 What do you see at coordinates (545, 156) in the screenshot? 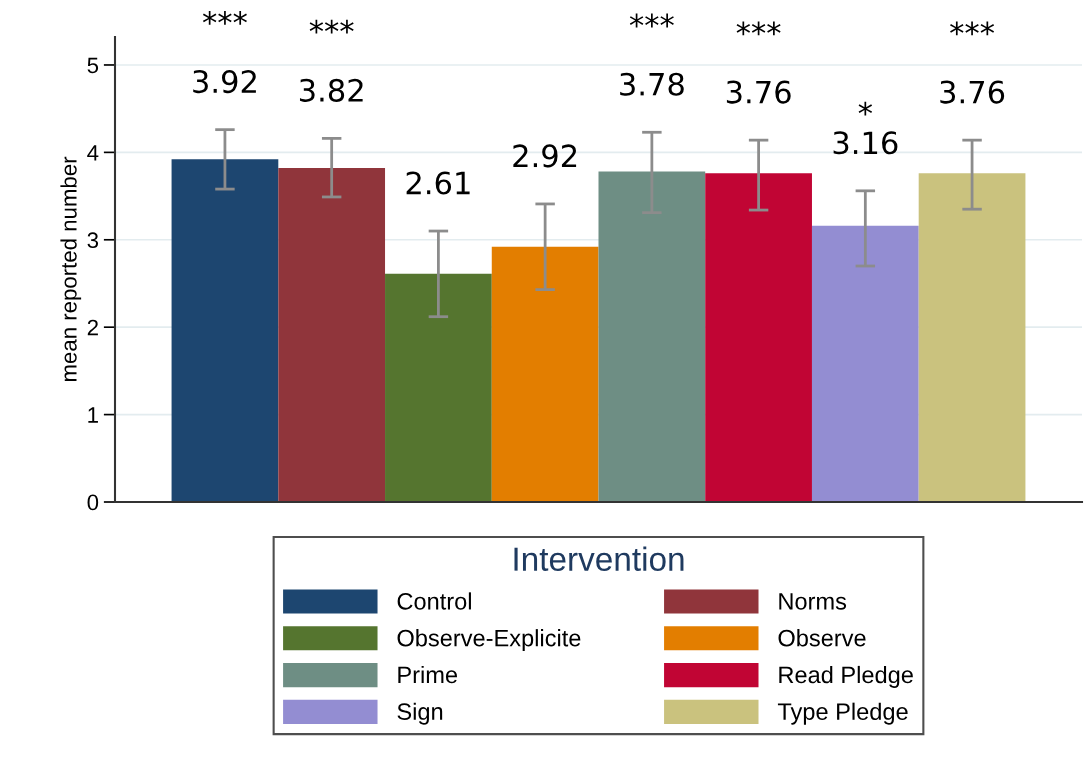
I see `data-label: 2.92` at bounding box center [545, 156].